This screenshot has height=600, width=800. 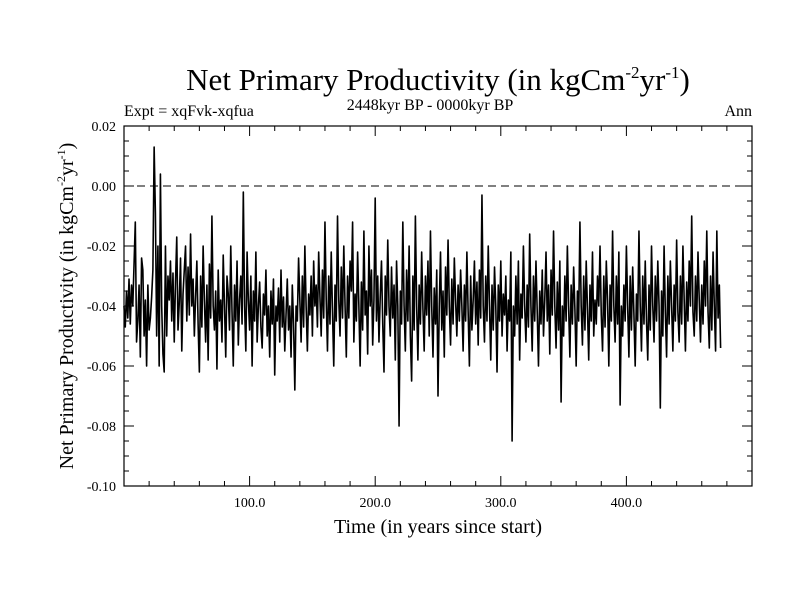 I want to click on y-tick-label: -0.06, so click(x=101, y=367).